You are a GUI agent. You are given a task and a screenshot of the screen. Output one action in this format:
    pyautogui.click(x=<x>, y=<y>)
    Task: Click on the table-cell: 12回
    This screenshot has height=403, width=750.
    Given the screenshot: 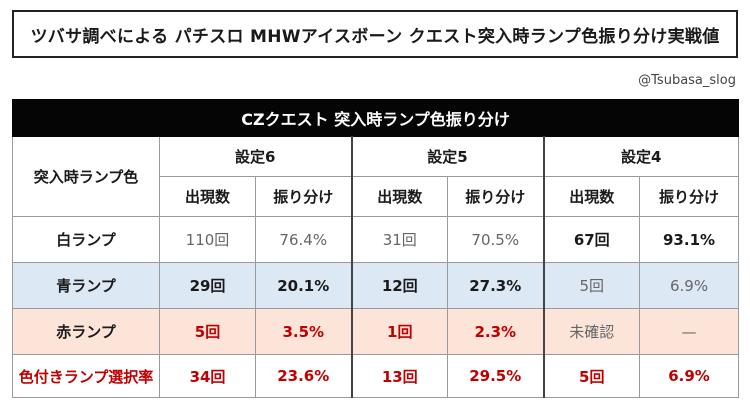 What is the action you would take?
    pyautogui.click(x=399, y=285)
    